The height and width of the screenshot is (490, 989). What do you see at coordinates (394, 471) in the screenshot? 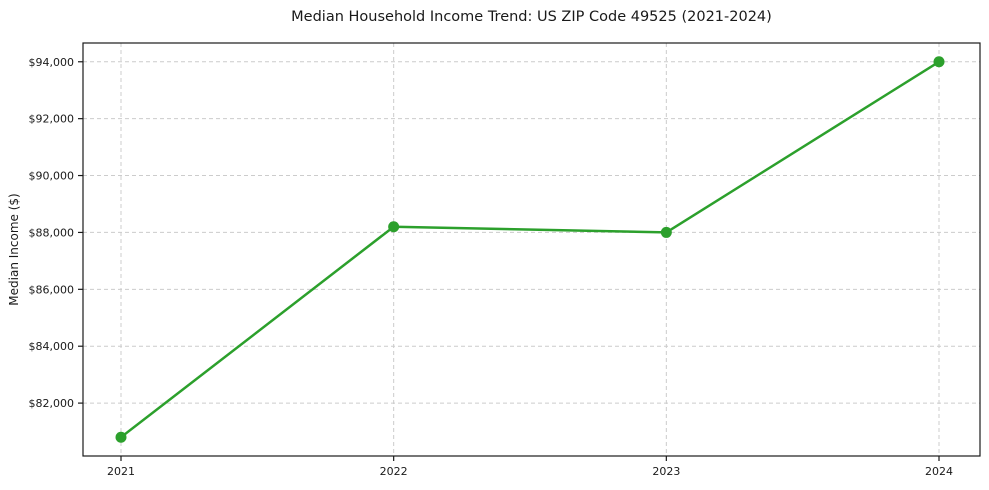
I see `x-tick-label: 2022` at bounding box center [394, 471].